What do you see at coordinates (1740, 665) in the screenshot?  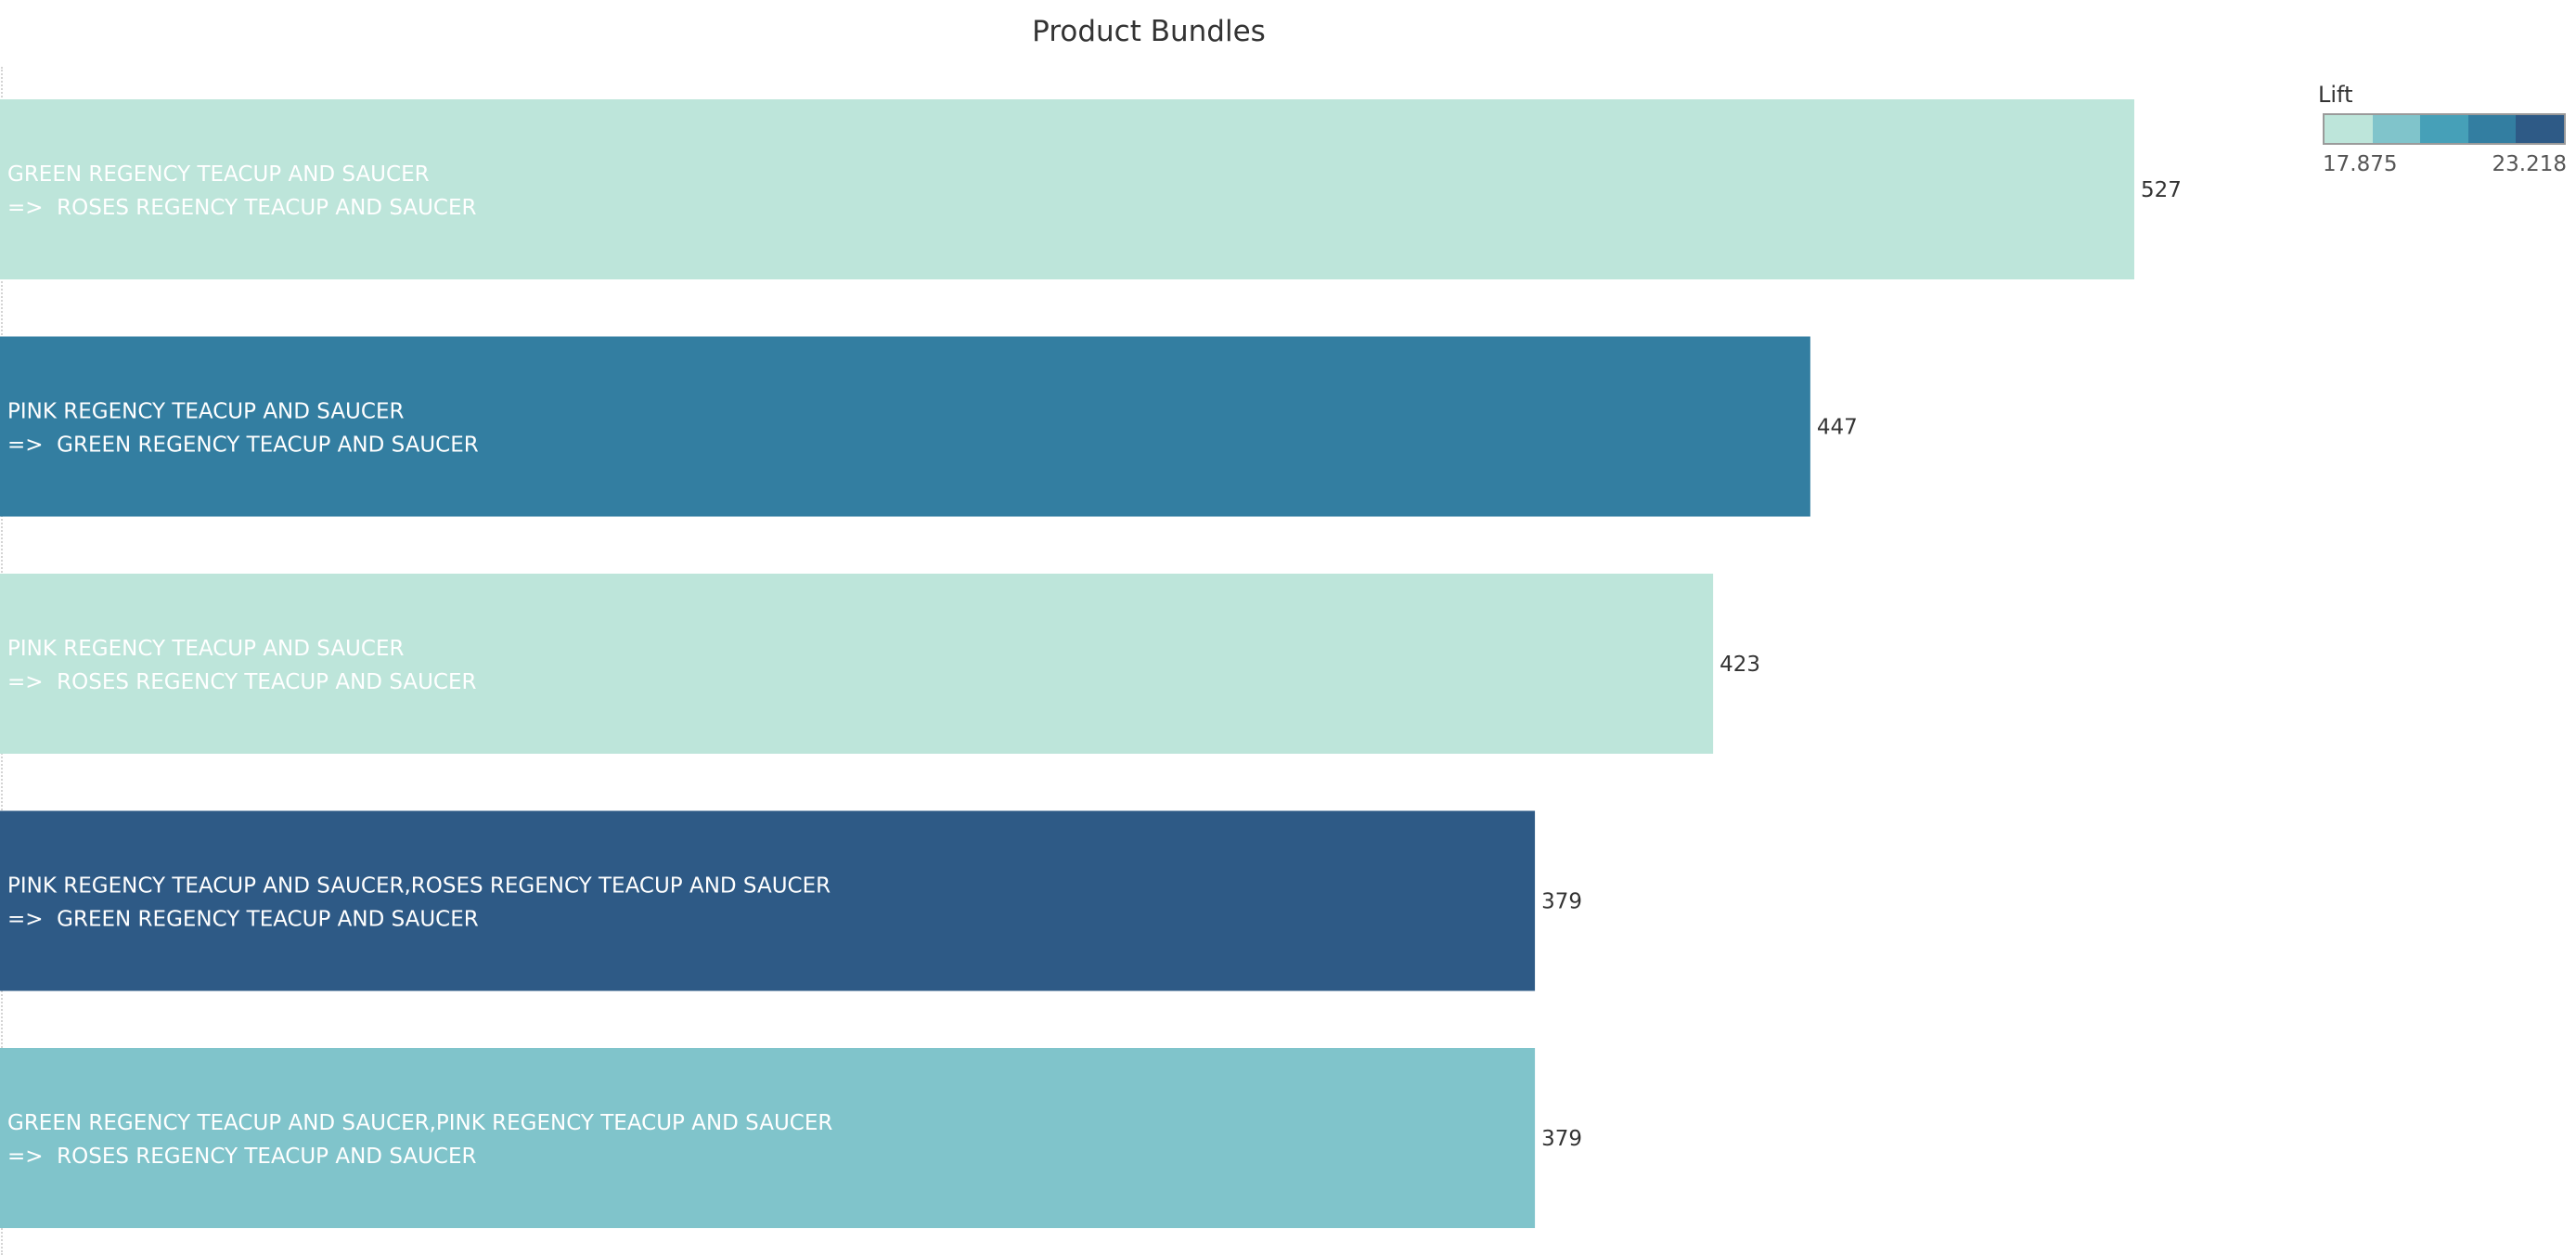 I see `bar-value-label: 423` at bounding box center [1740, 665].